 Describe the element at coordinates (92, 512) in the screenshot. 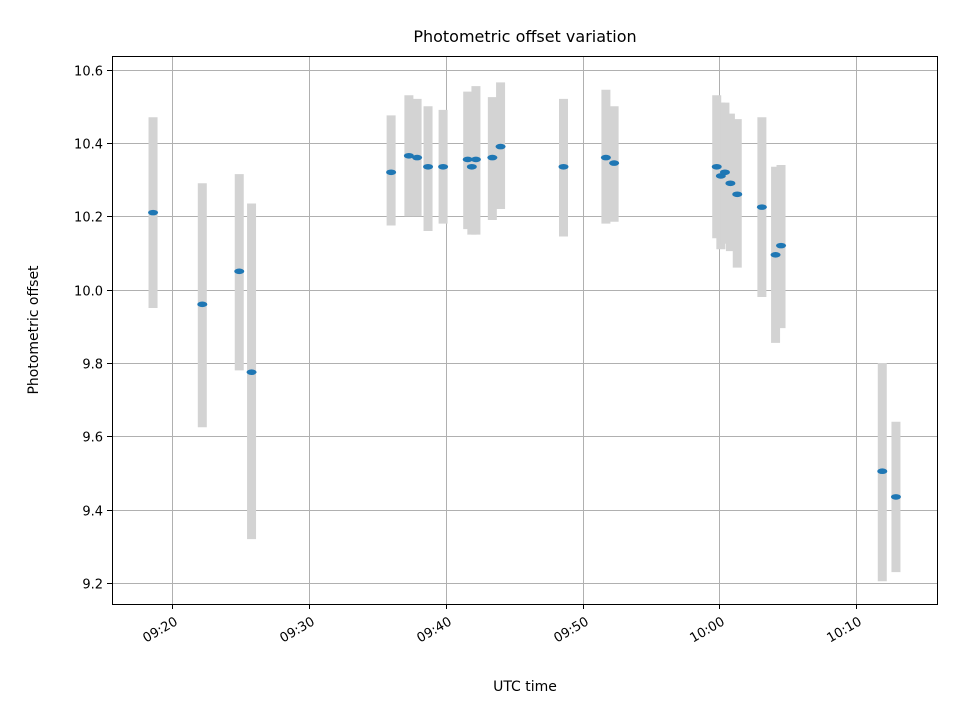

I see `y-tick-label: 9.4` at that location.